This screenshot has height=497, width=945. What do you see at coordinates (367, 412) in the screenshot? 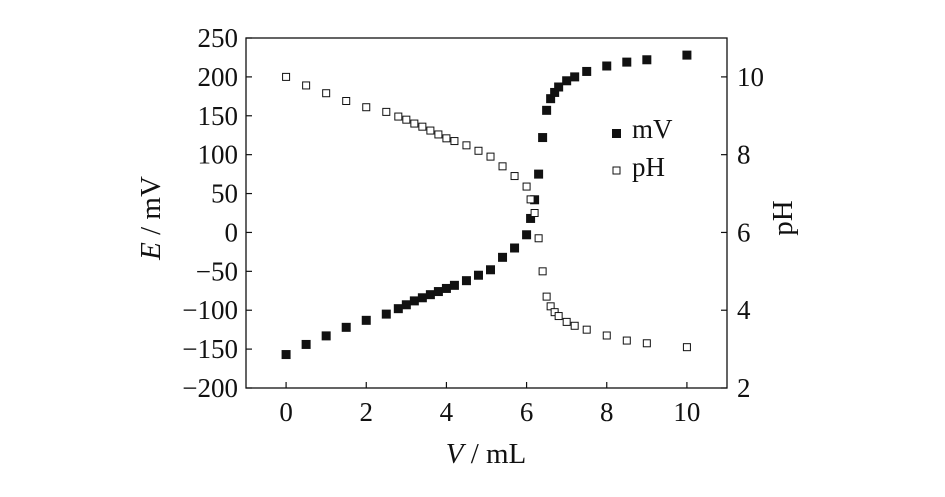
I see `x-tick-label: 2` at bounding box center [367, 412].